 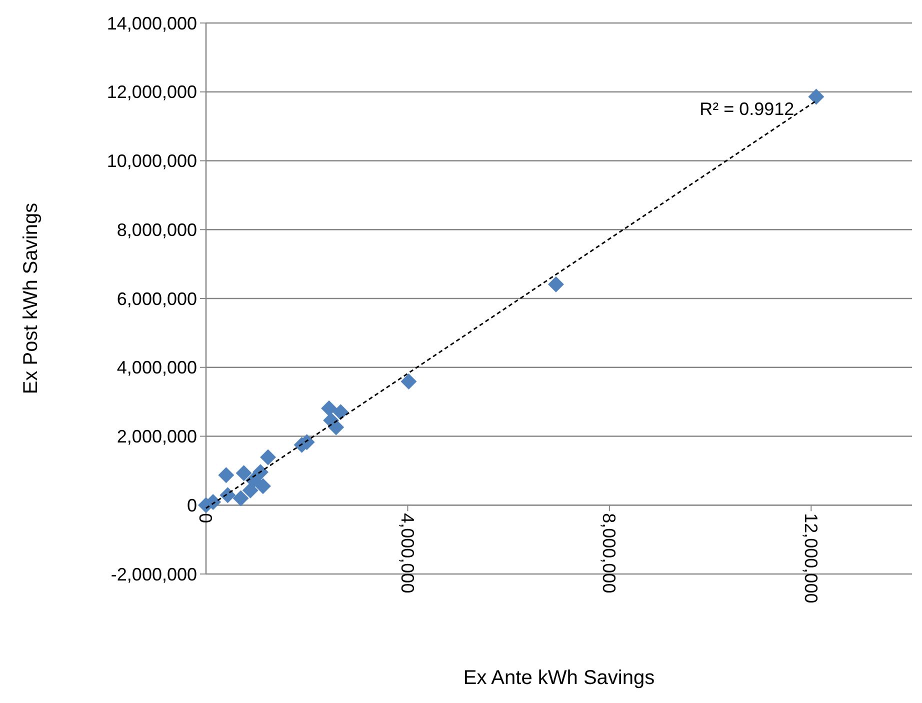 What do you see at coordinates (156, 368) in the screenshot?
I see `y-tick-label: 4,000,000` at bounding box center [156, 368].